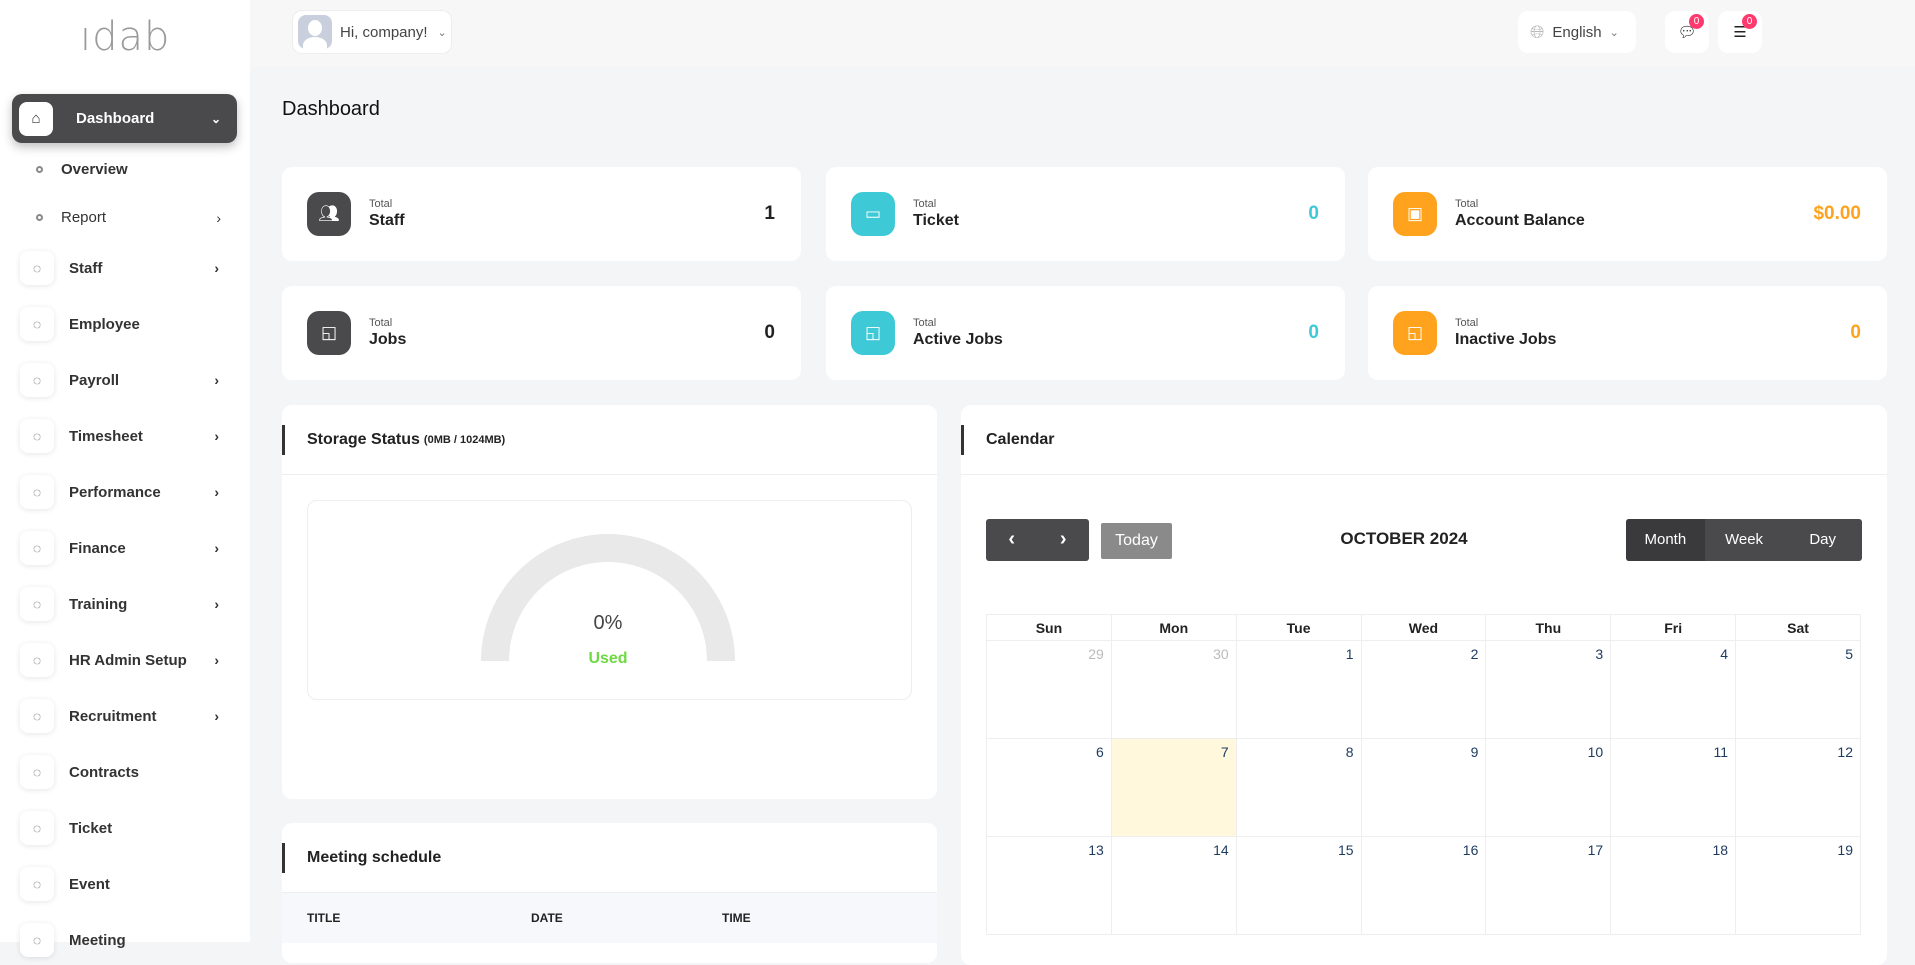 This screenshot has width=1915, height=965. Describe the element at coordinates (1424, 440) in the screenshot. I see `card-header: Calendar` at that location.